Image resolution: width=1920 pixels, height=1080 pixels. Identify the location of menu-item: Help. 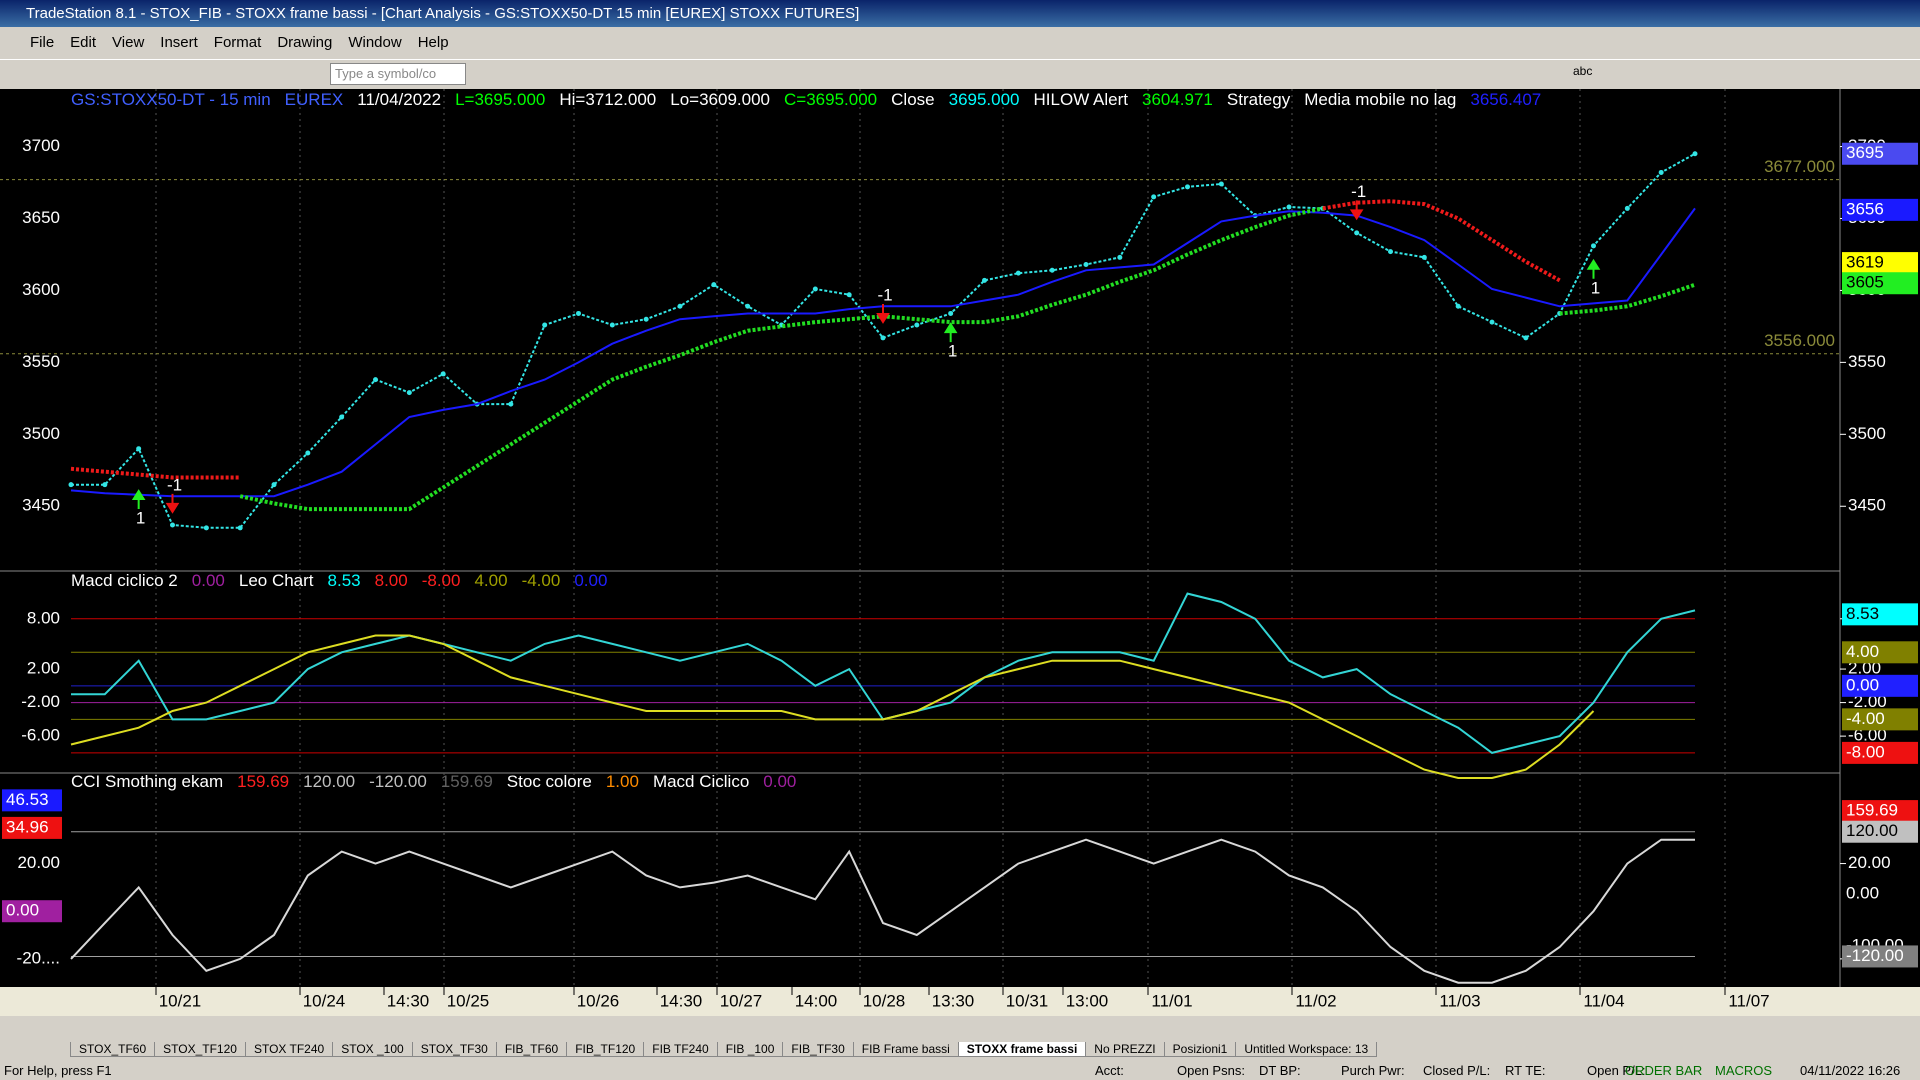
(433, 42).